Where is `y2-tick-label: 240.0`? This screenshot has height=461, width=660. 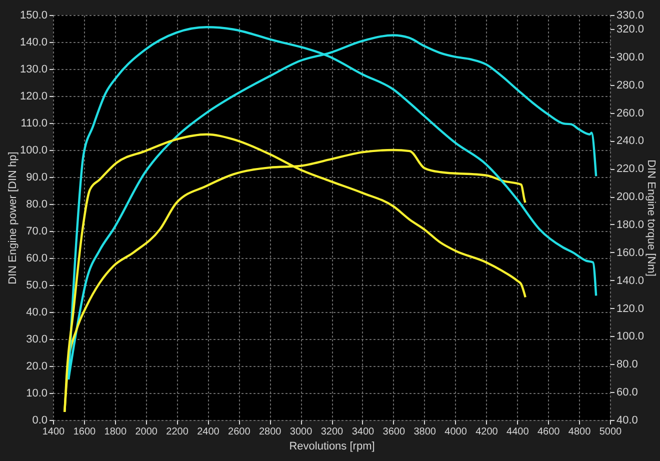
y2-tick-label: 240.0 is located at coordinates (630, 141).